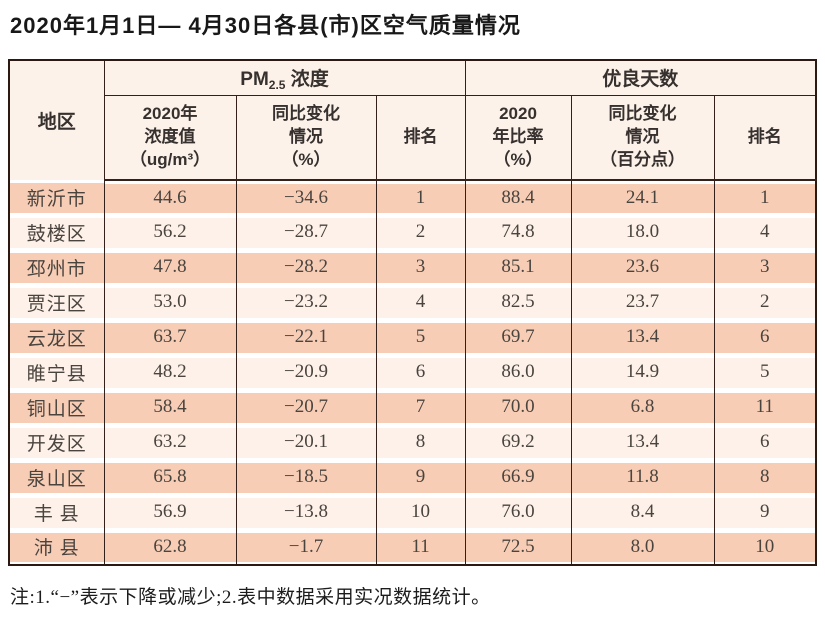  I want to click on table-row: 泉山区 65.8 −18.5 9 66.9 11.8 8, so click(412, 477).